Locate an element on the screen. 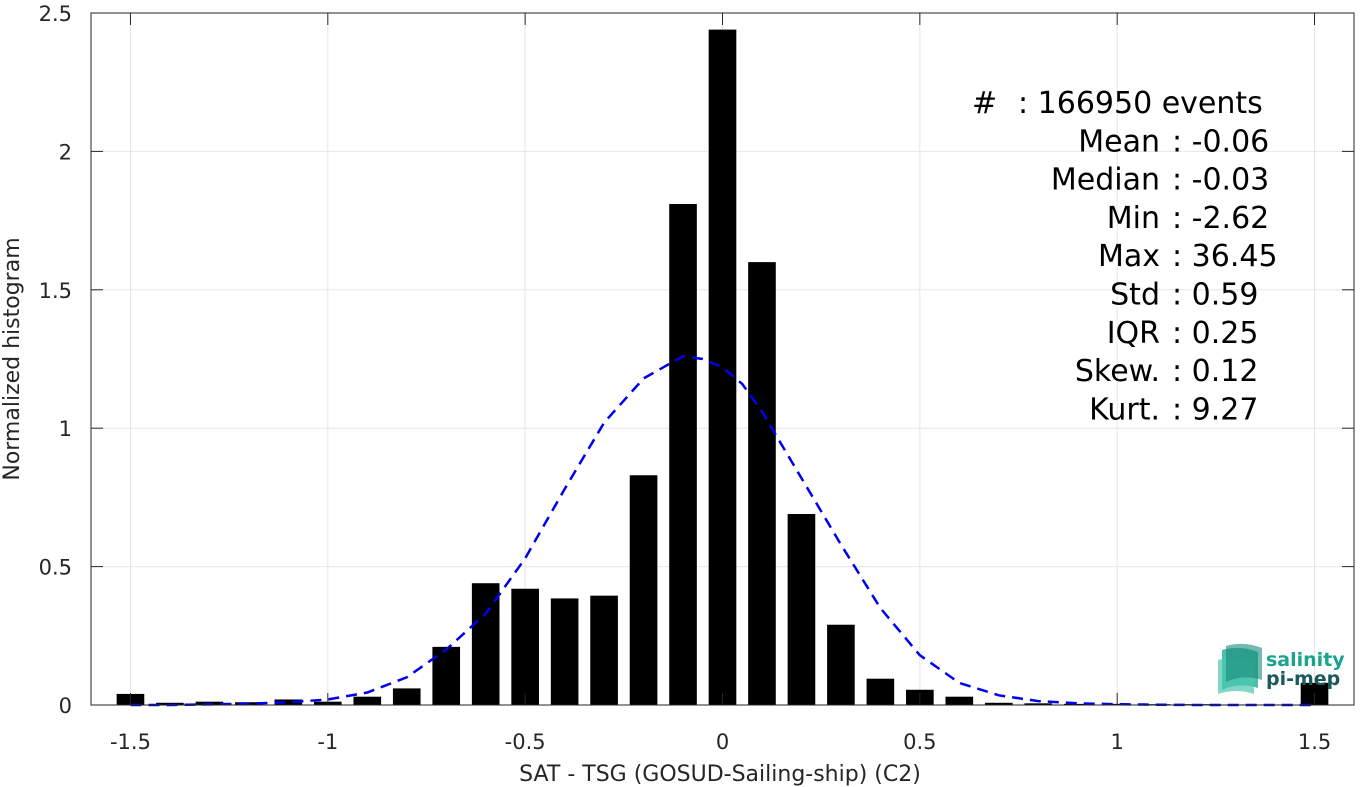  stat-value: : 0.59 is located at coordinates (1215, 295).